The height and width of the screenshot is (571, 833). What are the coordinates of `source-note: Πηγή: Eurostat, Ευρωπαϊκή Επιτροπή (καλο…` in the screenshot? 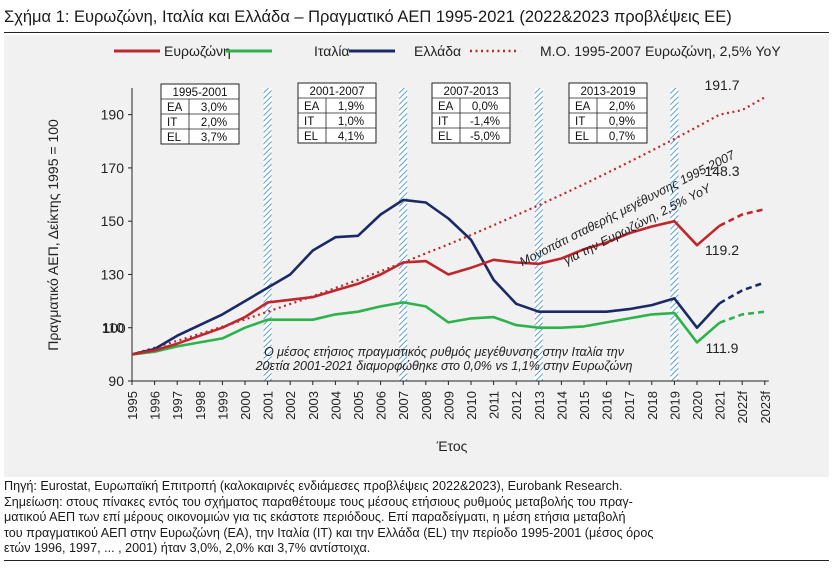 It's located at (313, 486).